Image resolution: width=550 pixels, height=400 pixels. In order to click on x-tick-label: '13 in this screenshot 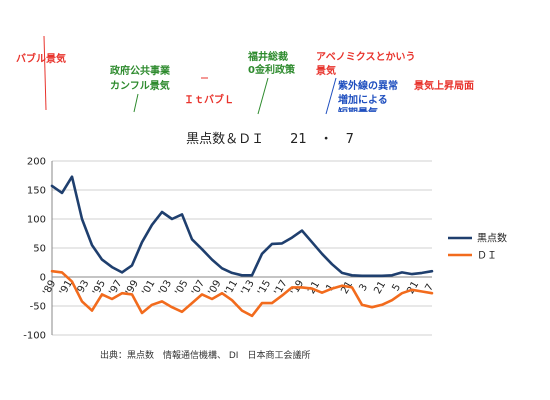, I will do `click(247, 287)`.